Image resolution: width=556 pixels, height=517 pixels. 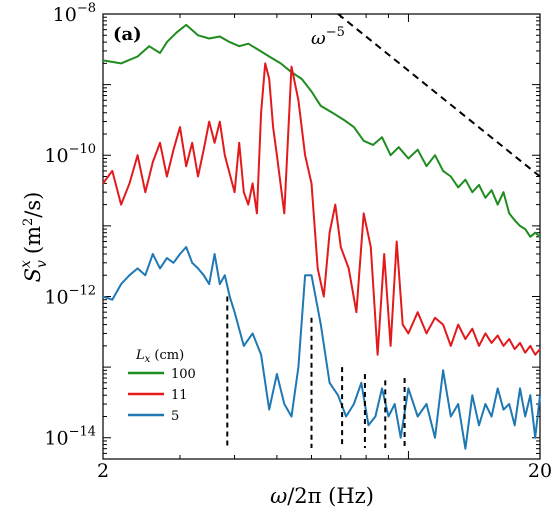 I want to click on y-axis-title: Svx(m2/s), so click(x=34, y=237).